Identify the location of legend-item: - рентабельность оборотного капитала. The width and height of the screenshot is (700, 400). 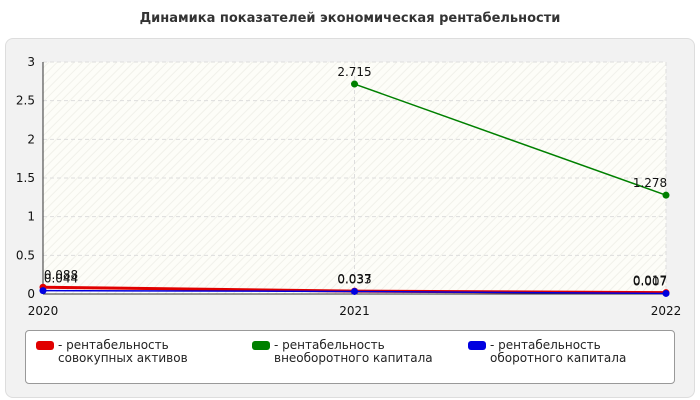
(566, 357).